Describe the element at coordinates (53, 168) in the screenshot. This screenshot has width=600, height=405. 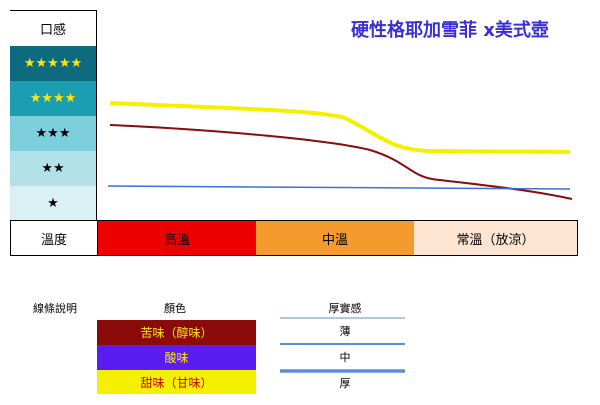
I see `taste-level: ★★` at that location.